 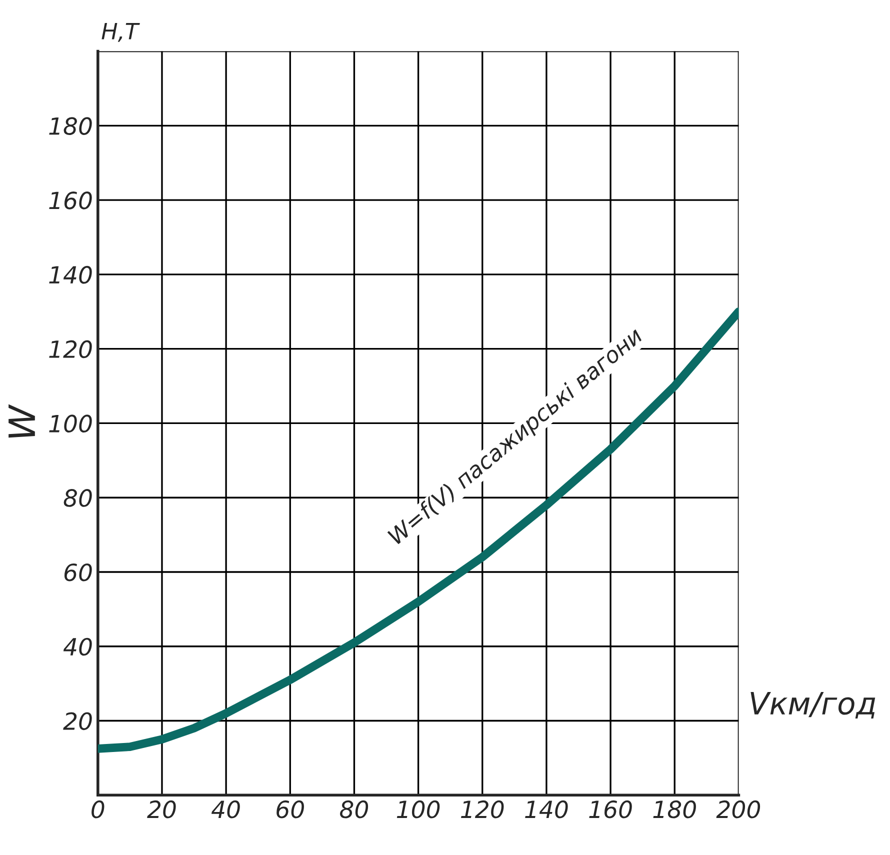 I want to click on x-tick-label: 200, so click(x=738, y=809).